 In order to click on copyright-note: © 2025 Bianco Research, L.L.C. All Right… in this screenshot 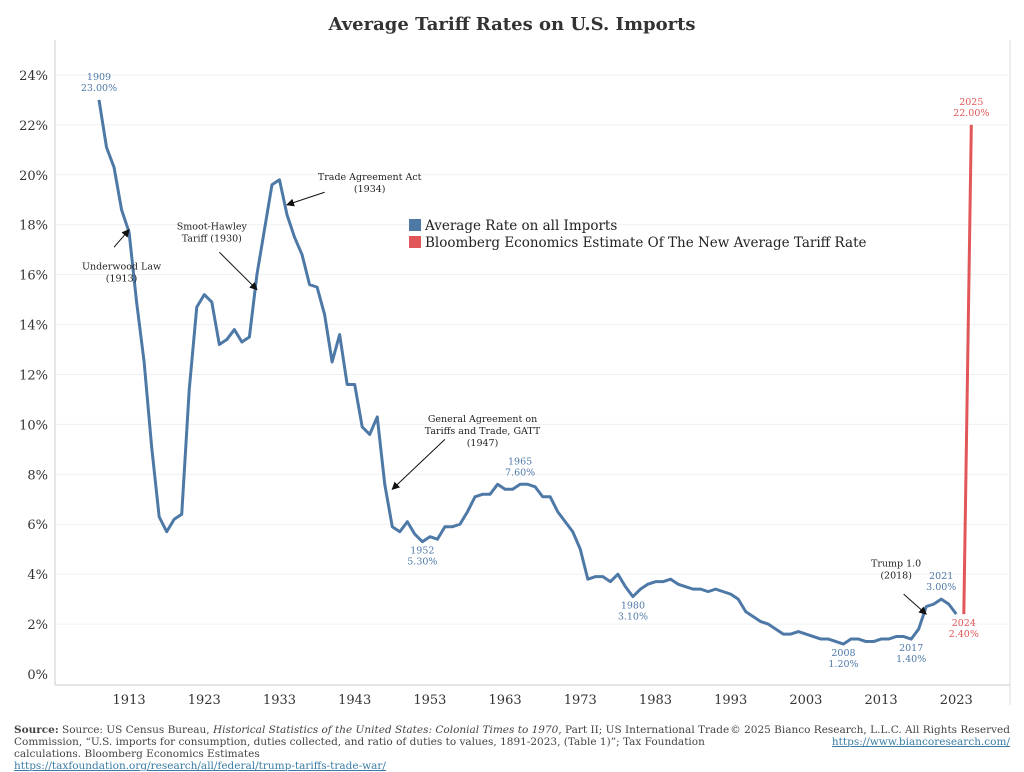, I will do `click(870, 736)`.